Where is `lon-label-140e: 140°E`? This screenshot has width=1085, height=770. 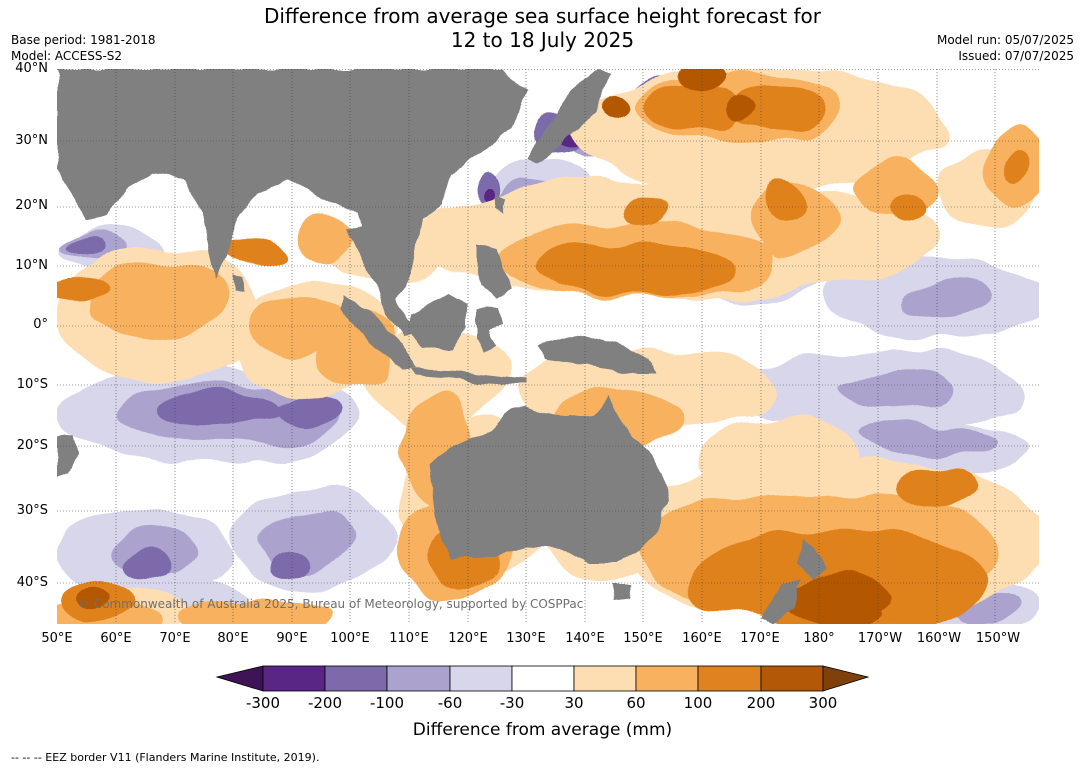 lon-label-140e: 140°E is located at coordinates (585, 638).